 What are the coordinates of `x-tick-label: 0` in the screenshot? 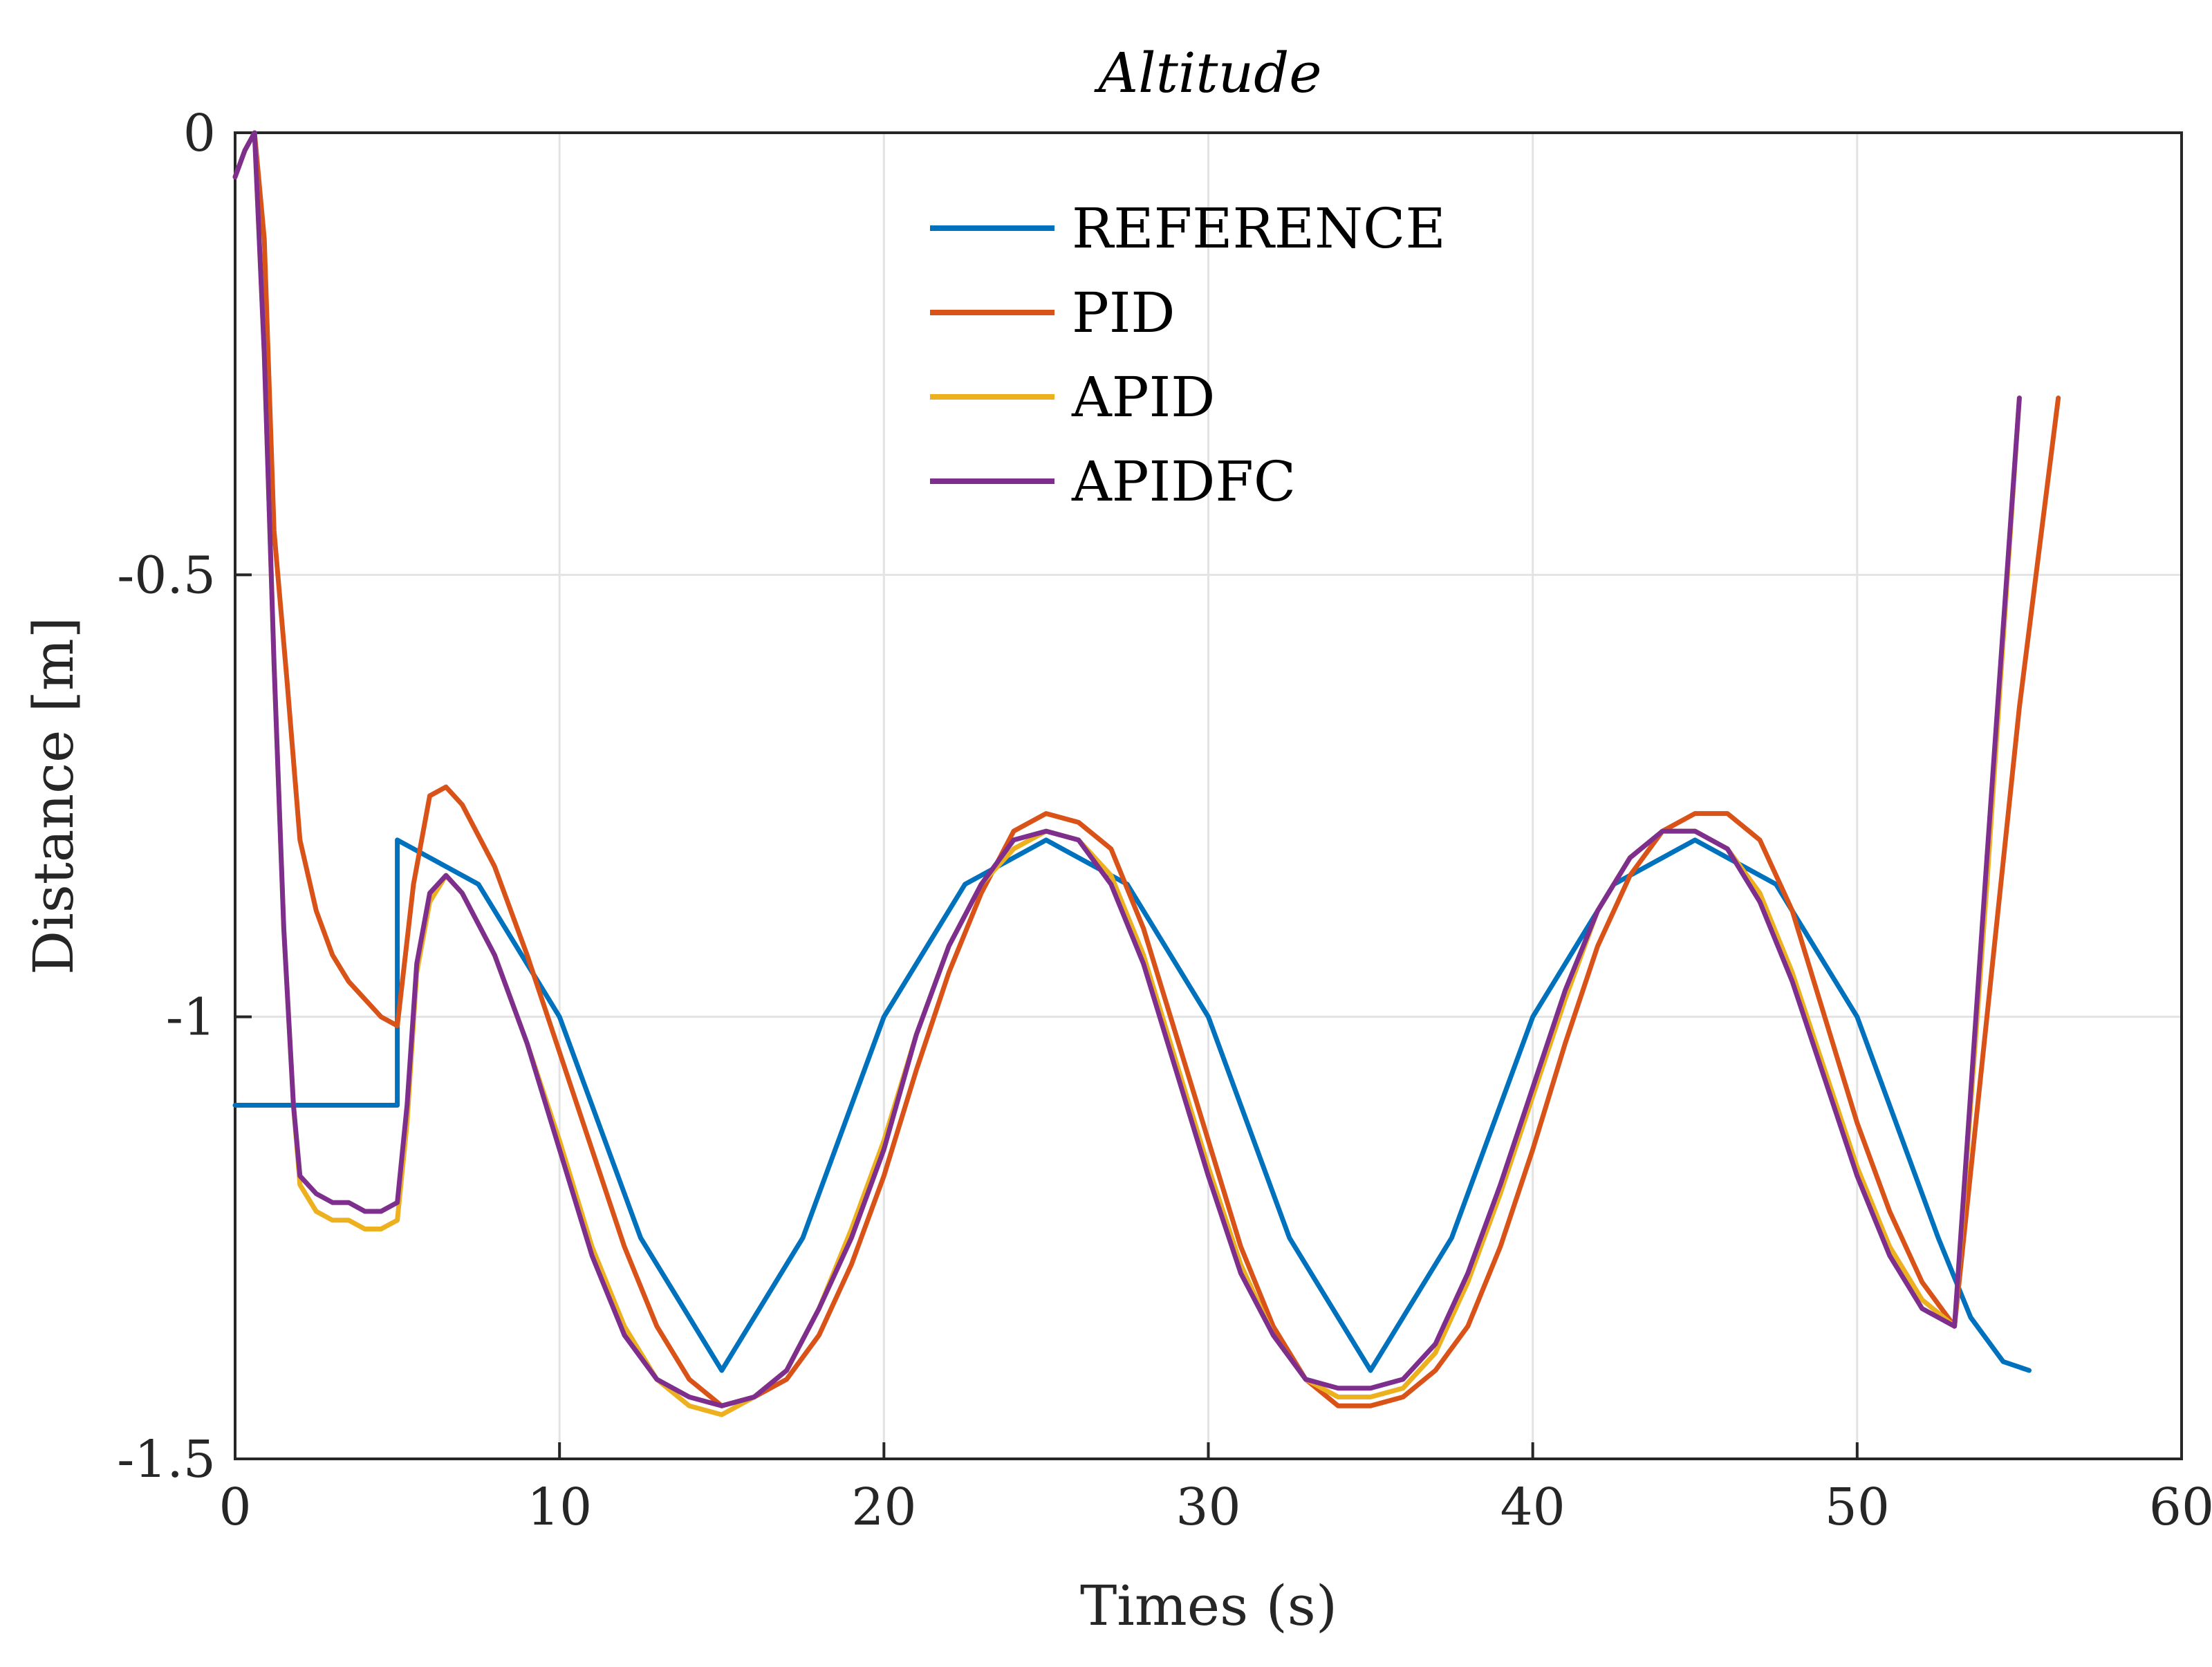 It's located at (235, 1508).